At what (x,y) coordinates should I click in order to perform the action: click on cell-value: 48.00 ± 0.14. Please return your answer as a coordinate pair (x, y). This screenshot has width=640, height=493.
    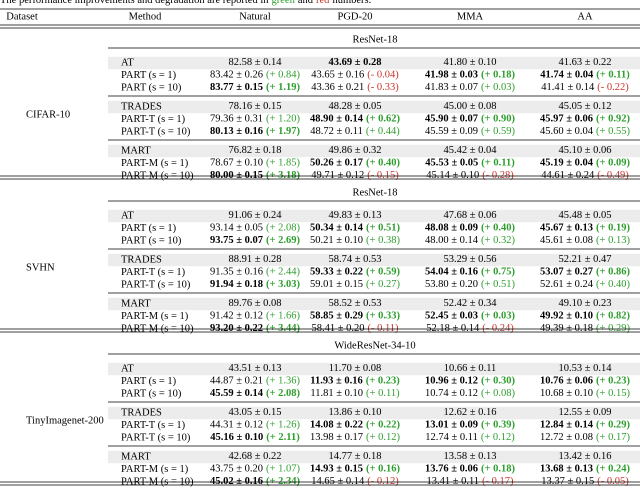
    Looking at the image, I should click on (452, 240).